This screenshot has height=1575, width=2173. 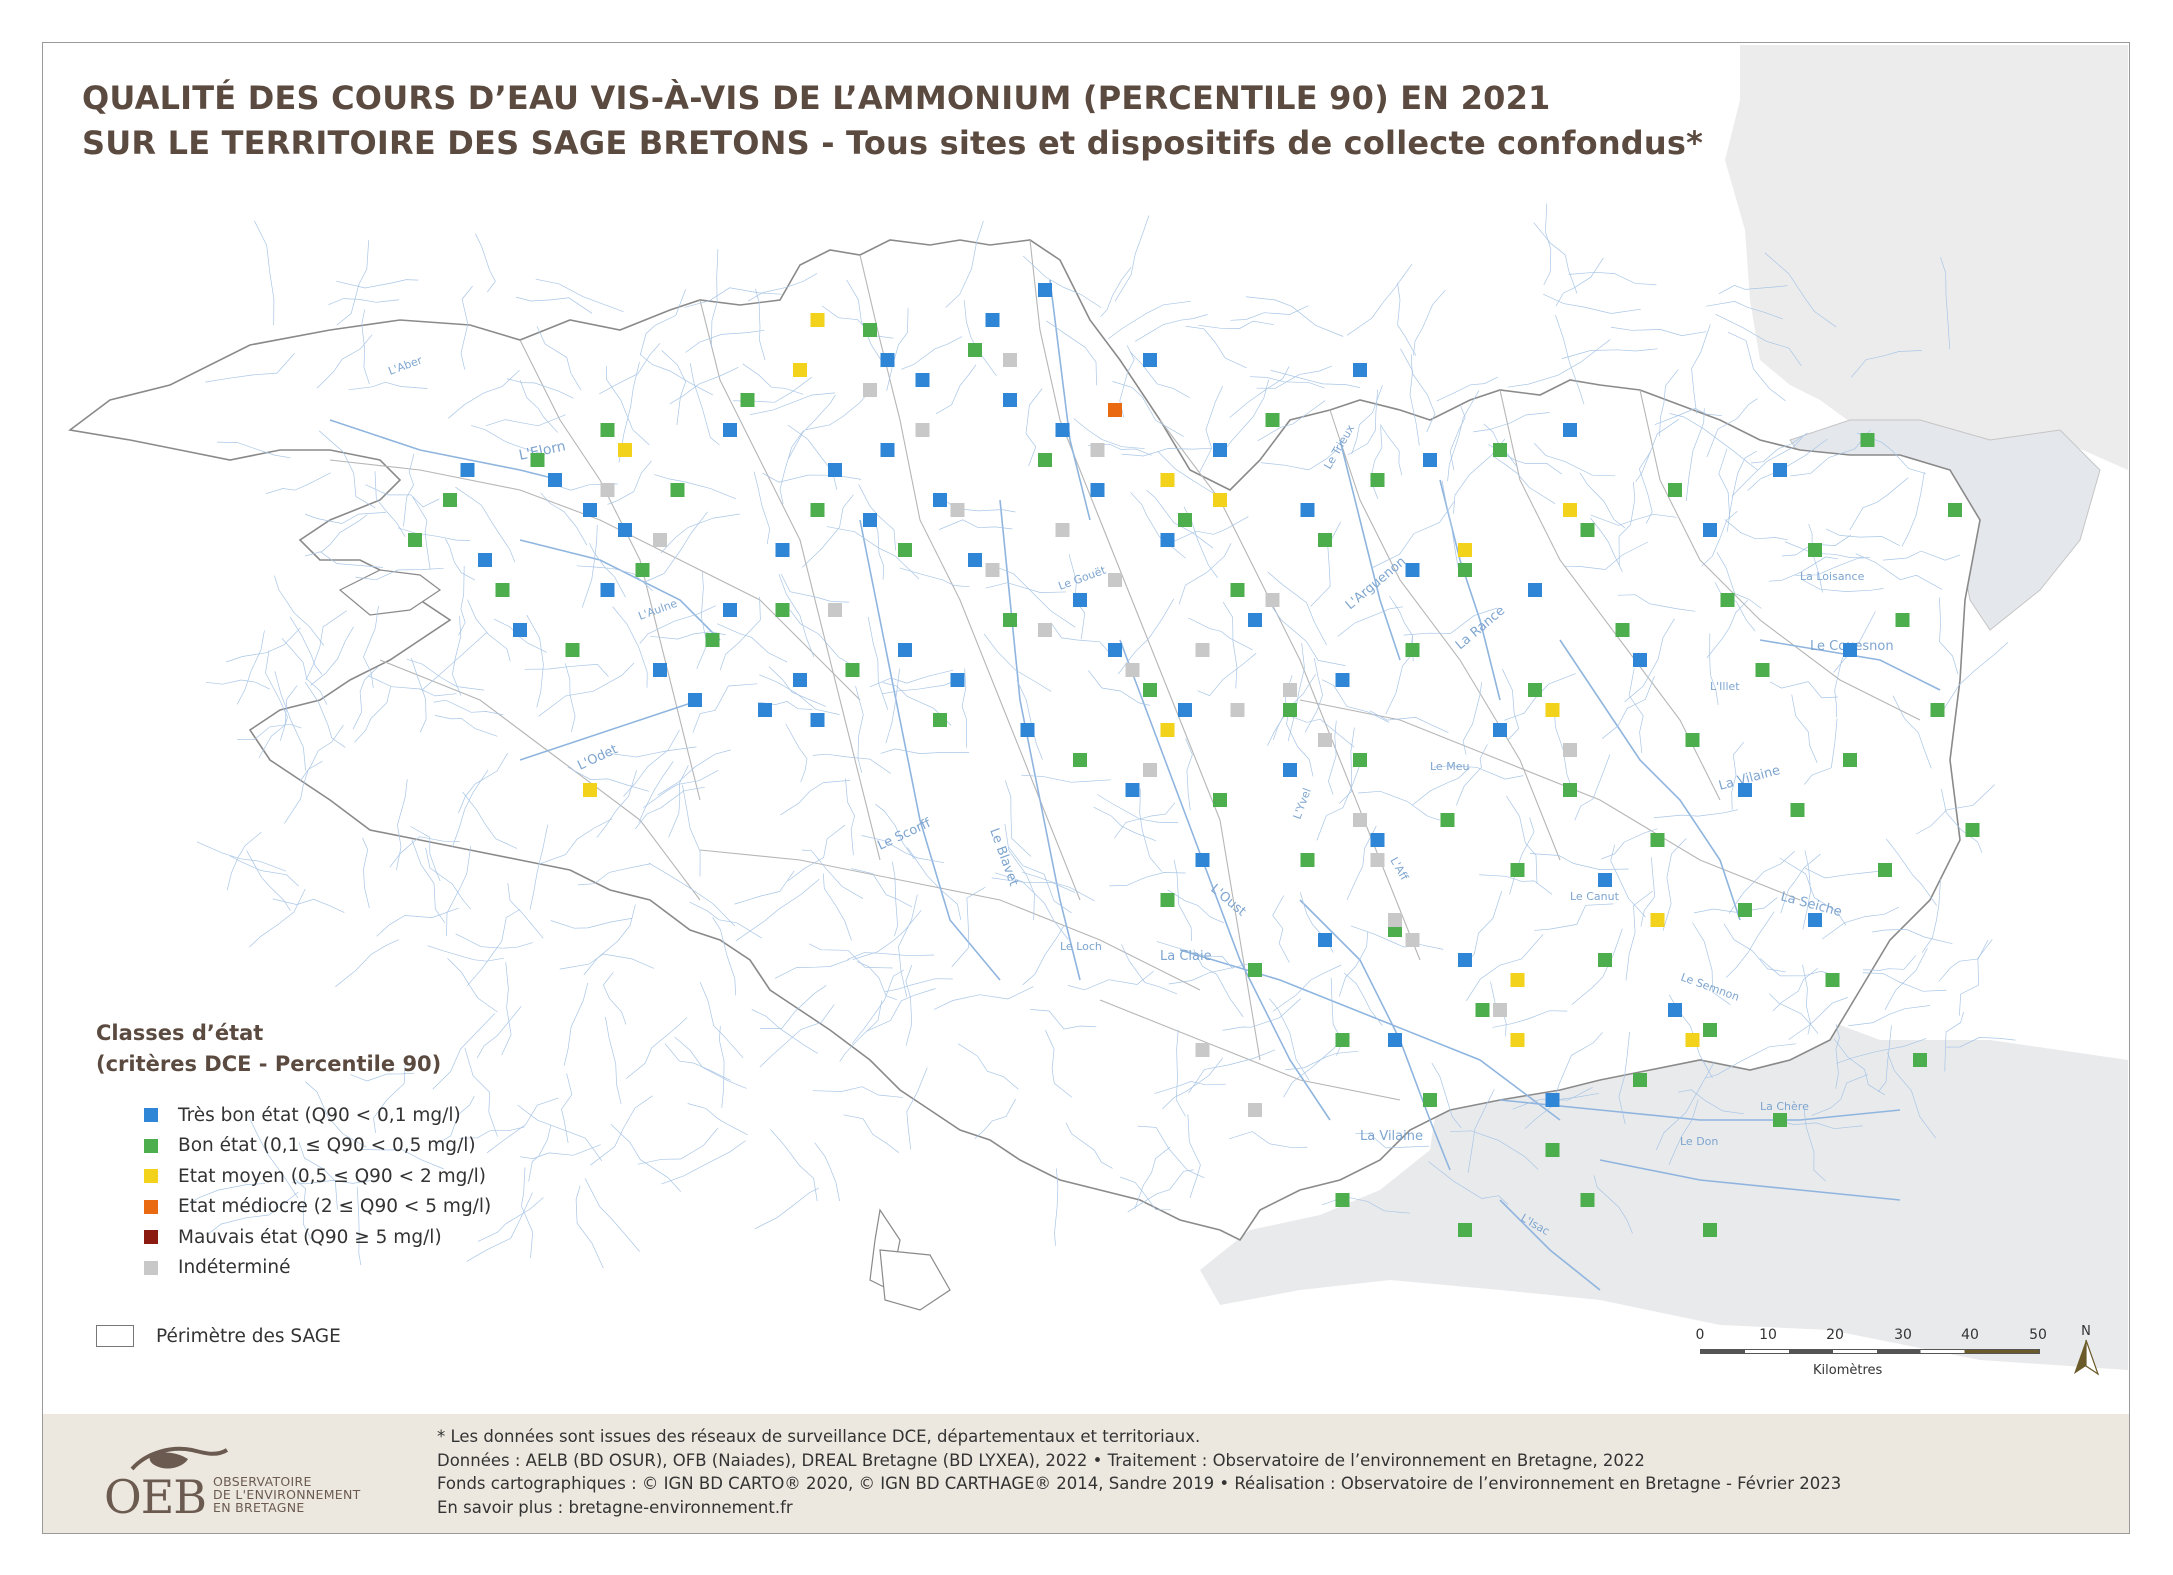 What do you see at coordinates (218, 1336) in the screenshot?
I see `legend-sage-perimeter: Périmètre des SAGE` at bounding box center [218, 1336].